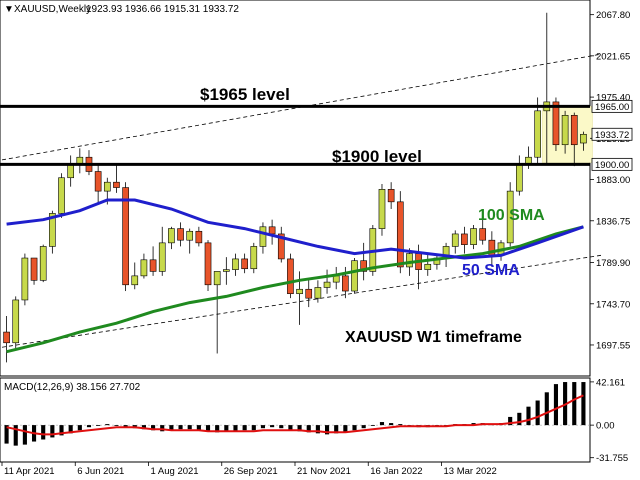  What do you see at coordinates (610, 382) in the screenshot?
I see `macd-tick-label: 42.161` at bounding box center [610, 382].